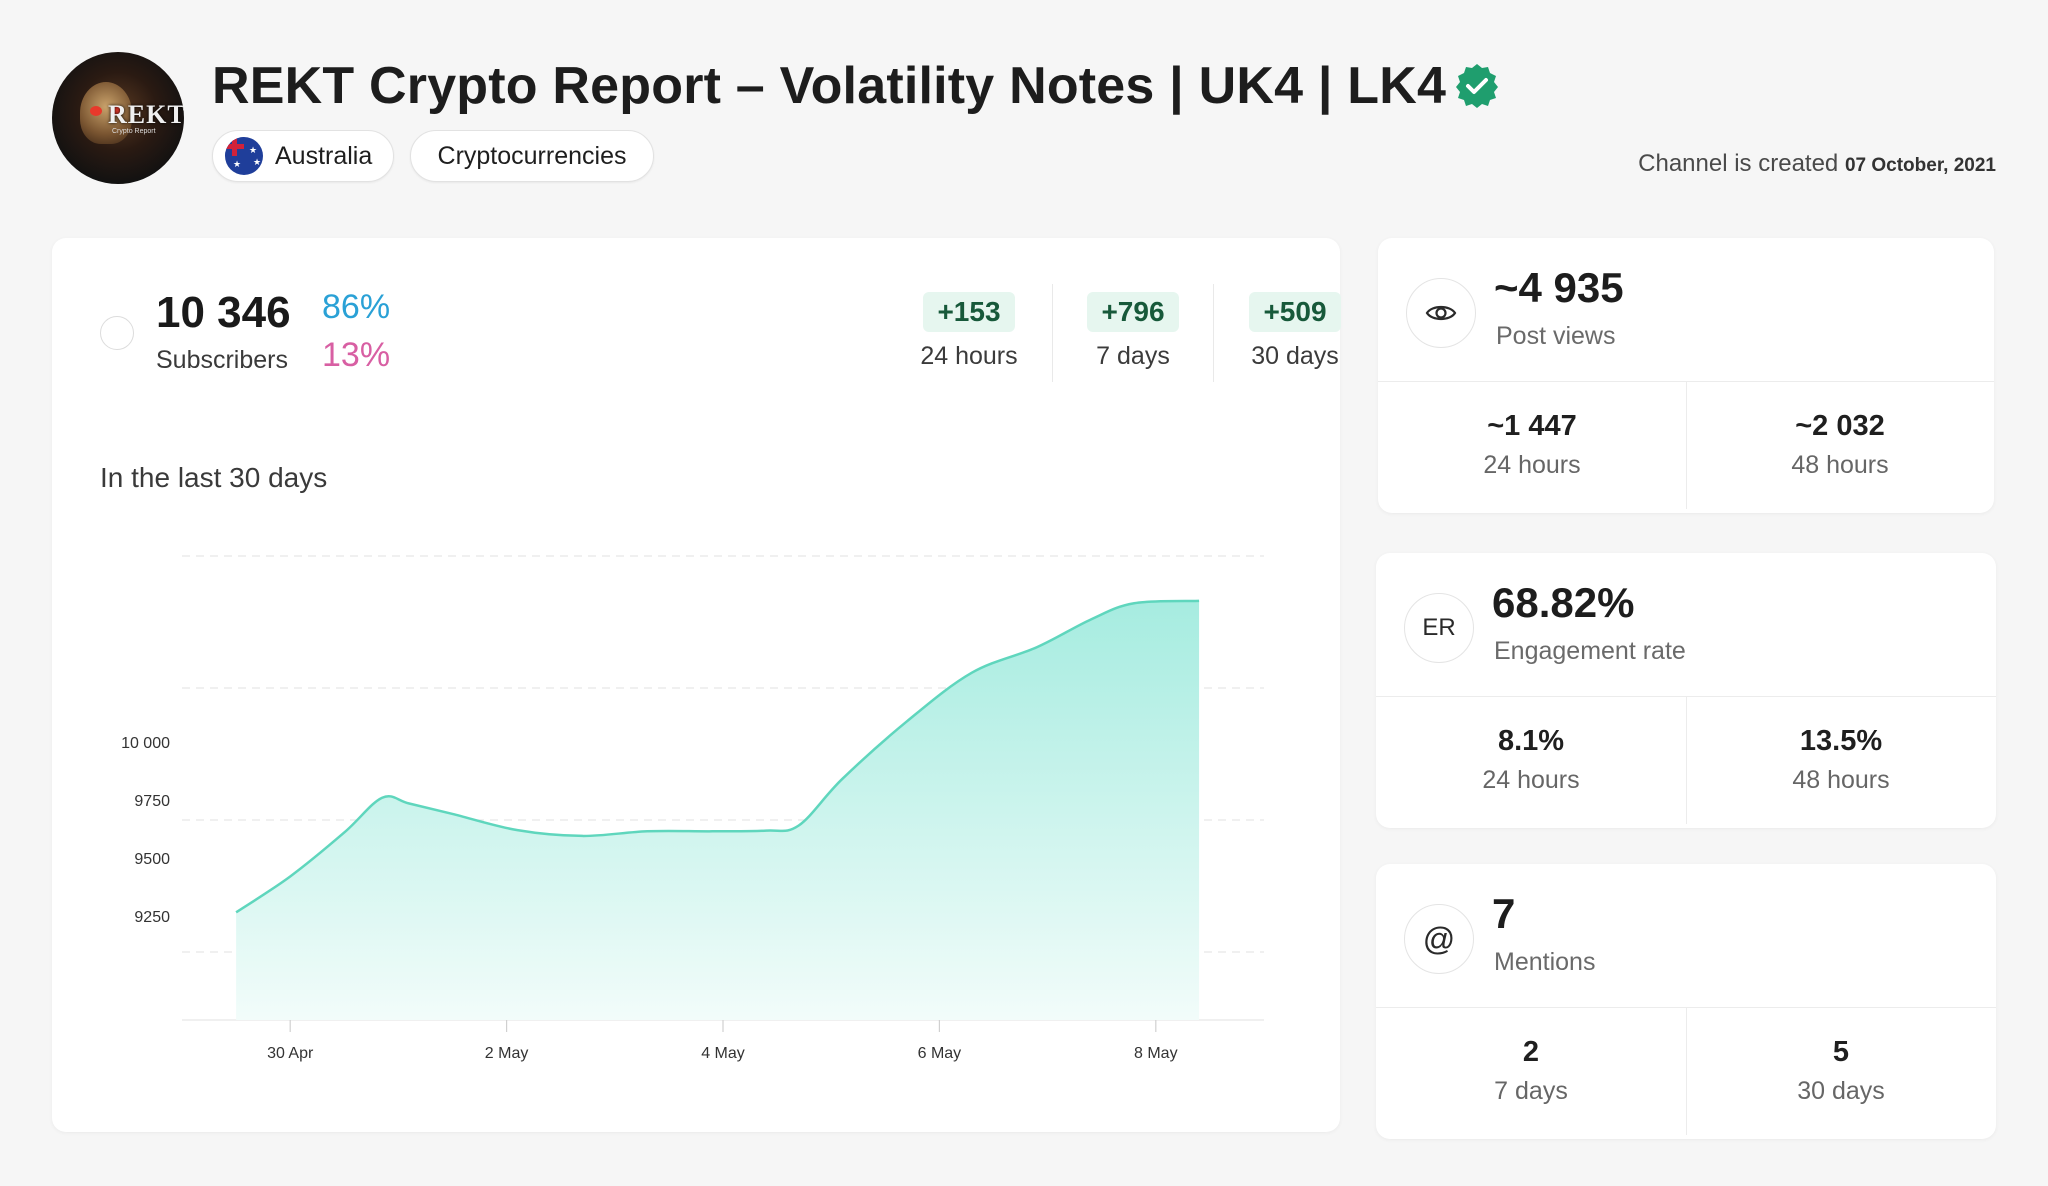  Describe the element at coordinates (1590, 651) in the screenshot. I see `engagement-label: Engagement rate` at that location.